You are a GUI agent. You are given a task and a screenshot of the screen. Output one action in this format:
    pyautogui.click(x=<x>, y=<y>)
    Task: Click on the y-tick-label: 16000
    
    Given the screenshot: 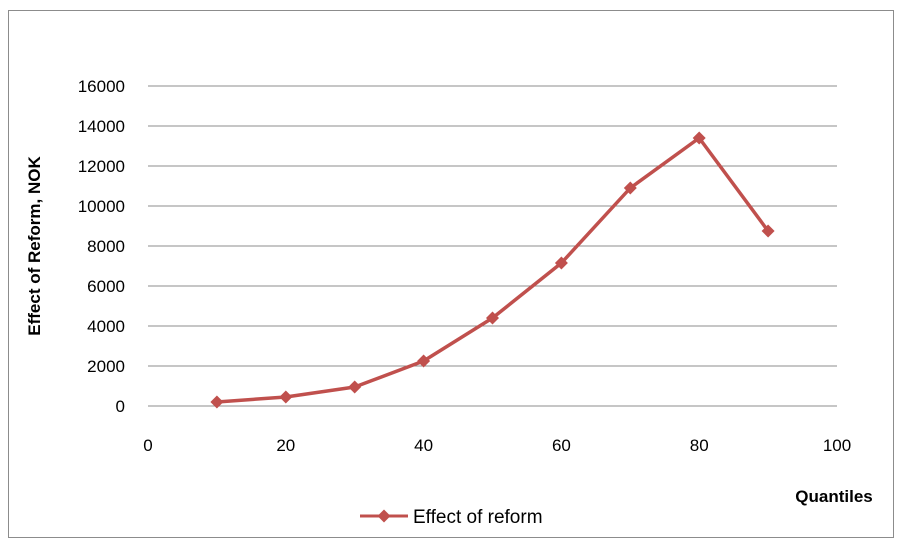 What is the action you would take?
    pyautogui.click(x=101, y=86)
    